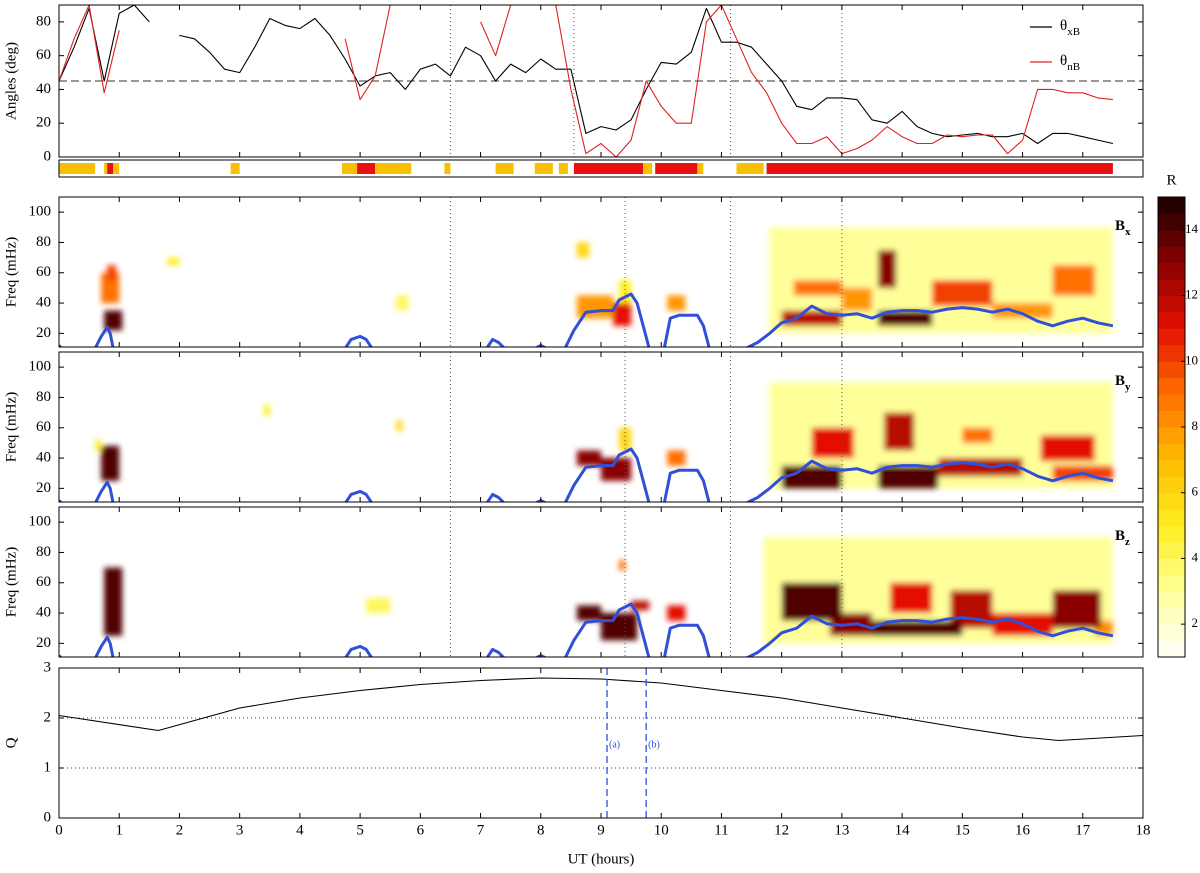 Image resolution: width=1200 pixels, height=873 pixels. I want to click on colorbar-tick-label: 14, so click(1192, 228).